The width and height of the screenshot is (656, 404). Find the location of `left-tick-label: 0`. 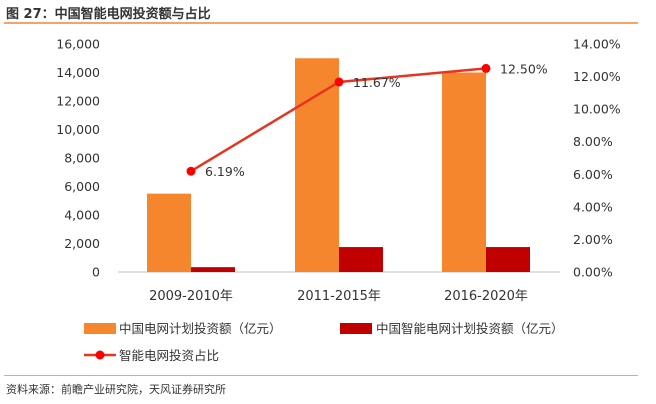

left-tick-label: 0 is located at coordinates (96, 272).